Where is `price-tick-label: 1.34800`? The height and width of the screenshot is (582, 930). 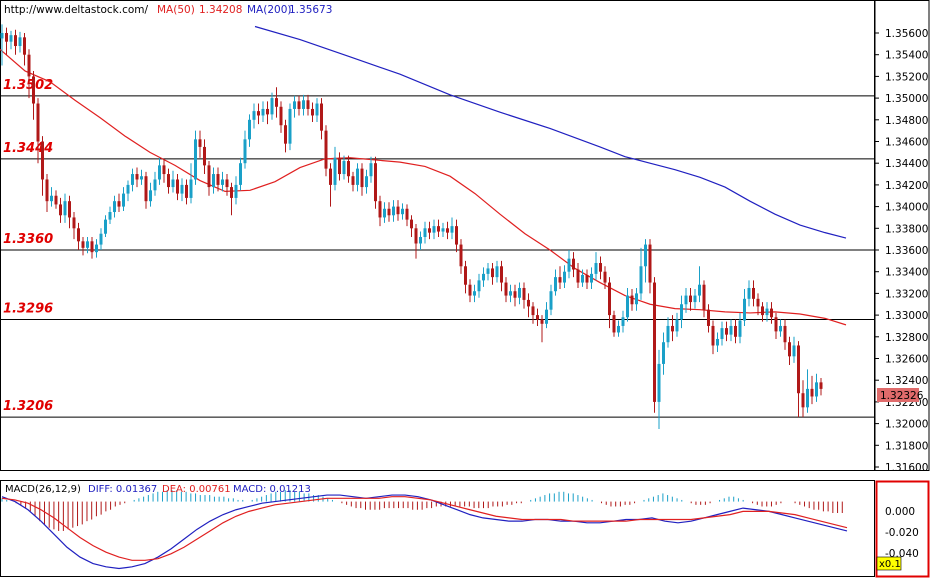
price-tick-label: 1.34800 is located at coordinates (906, 121).